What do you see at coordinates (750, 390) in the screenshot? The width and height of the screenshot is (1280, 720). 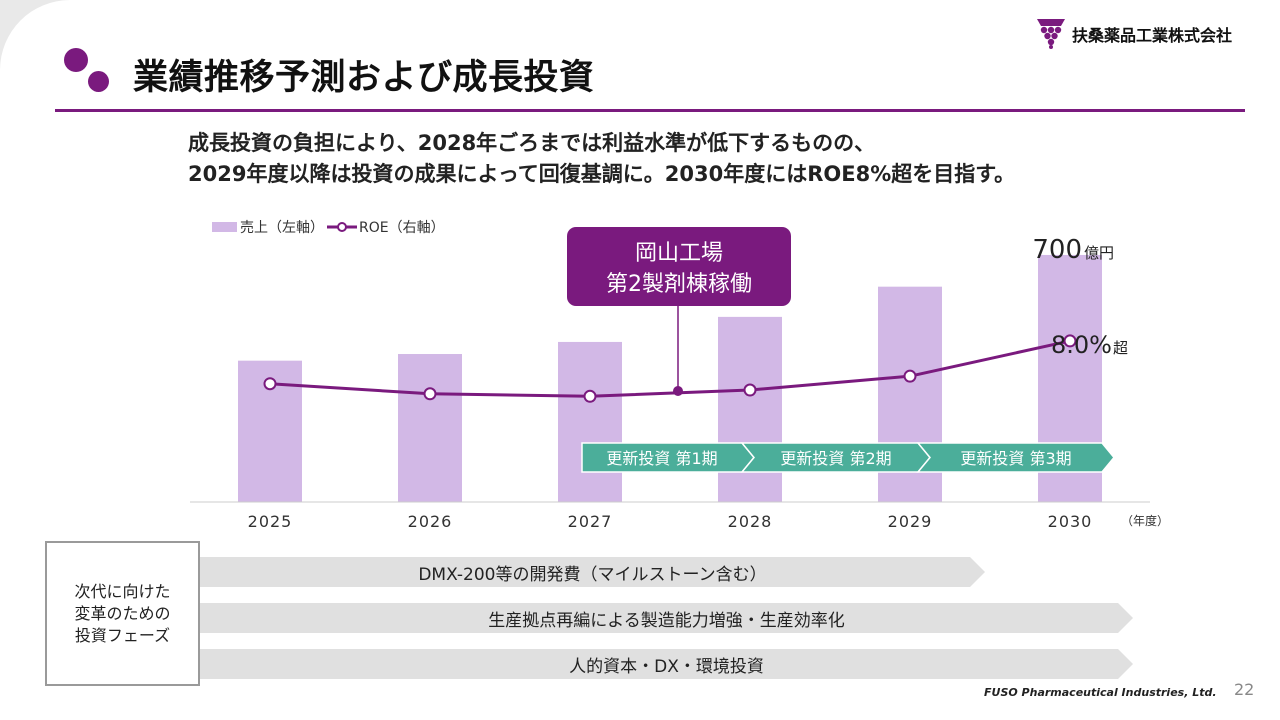 I see `roe-point-2028` at bounding box center [750, 390].